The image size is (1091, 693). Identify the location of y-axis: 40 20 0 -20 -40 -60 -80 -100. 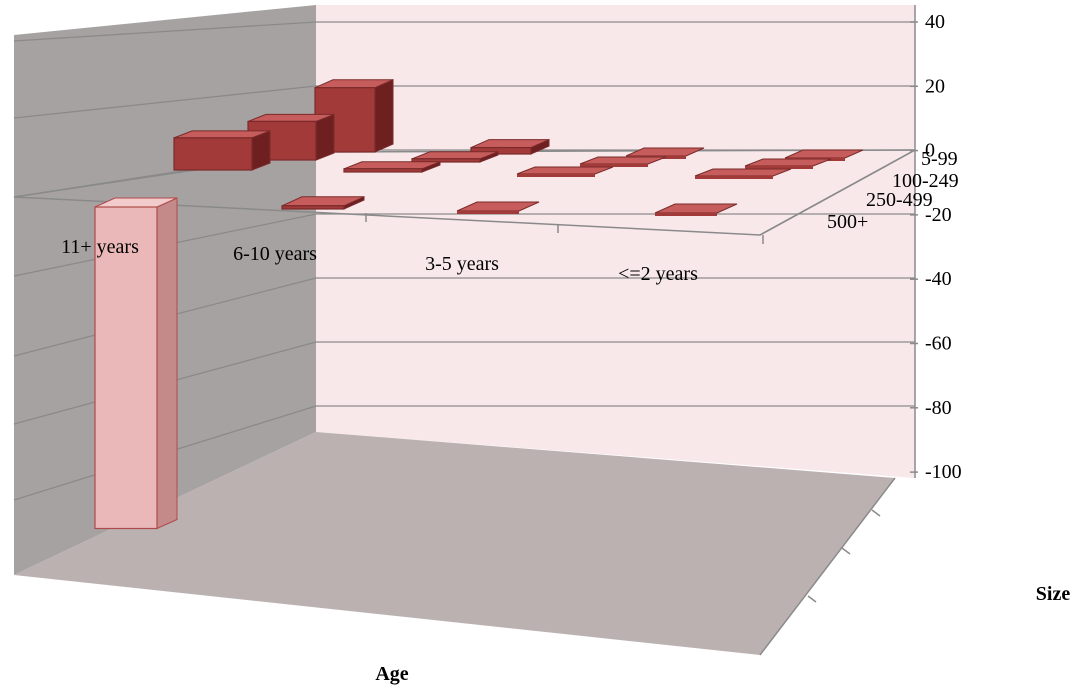
(936, 247).